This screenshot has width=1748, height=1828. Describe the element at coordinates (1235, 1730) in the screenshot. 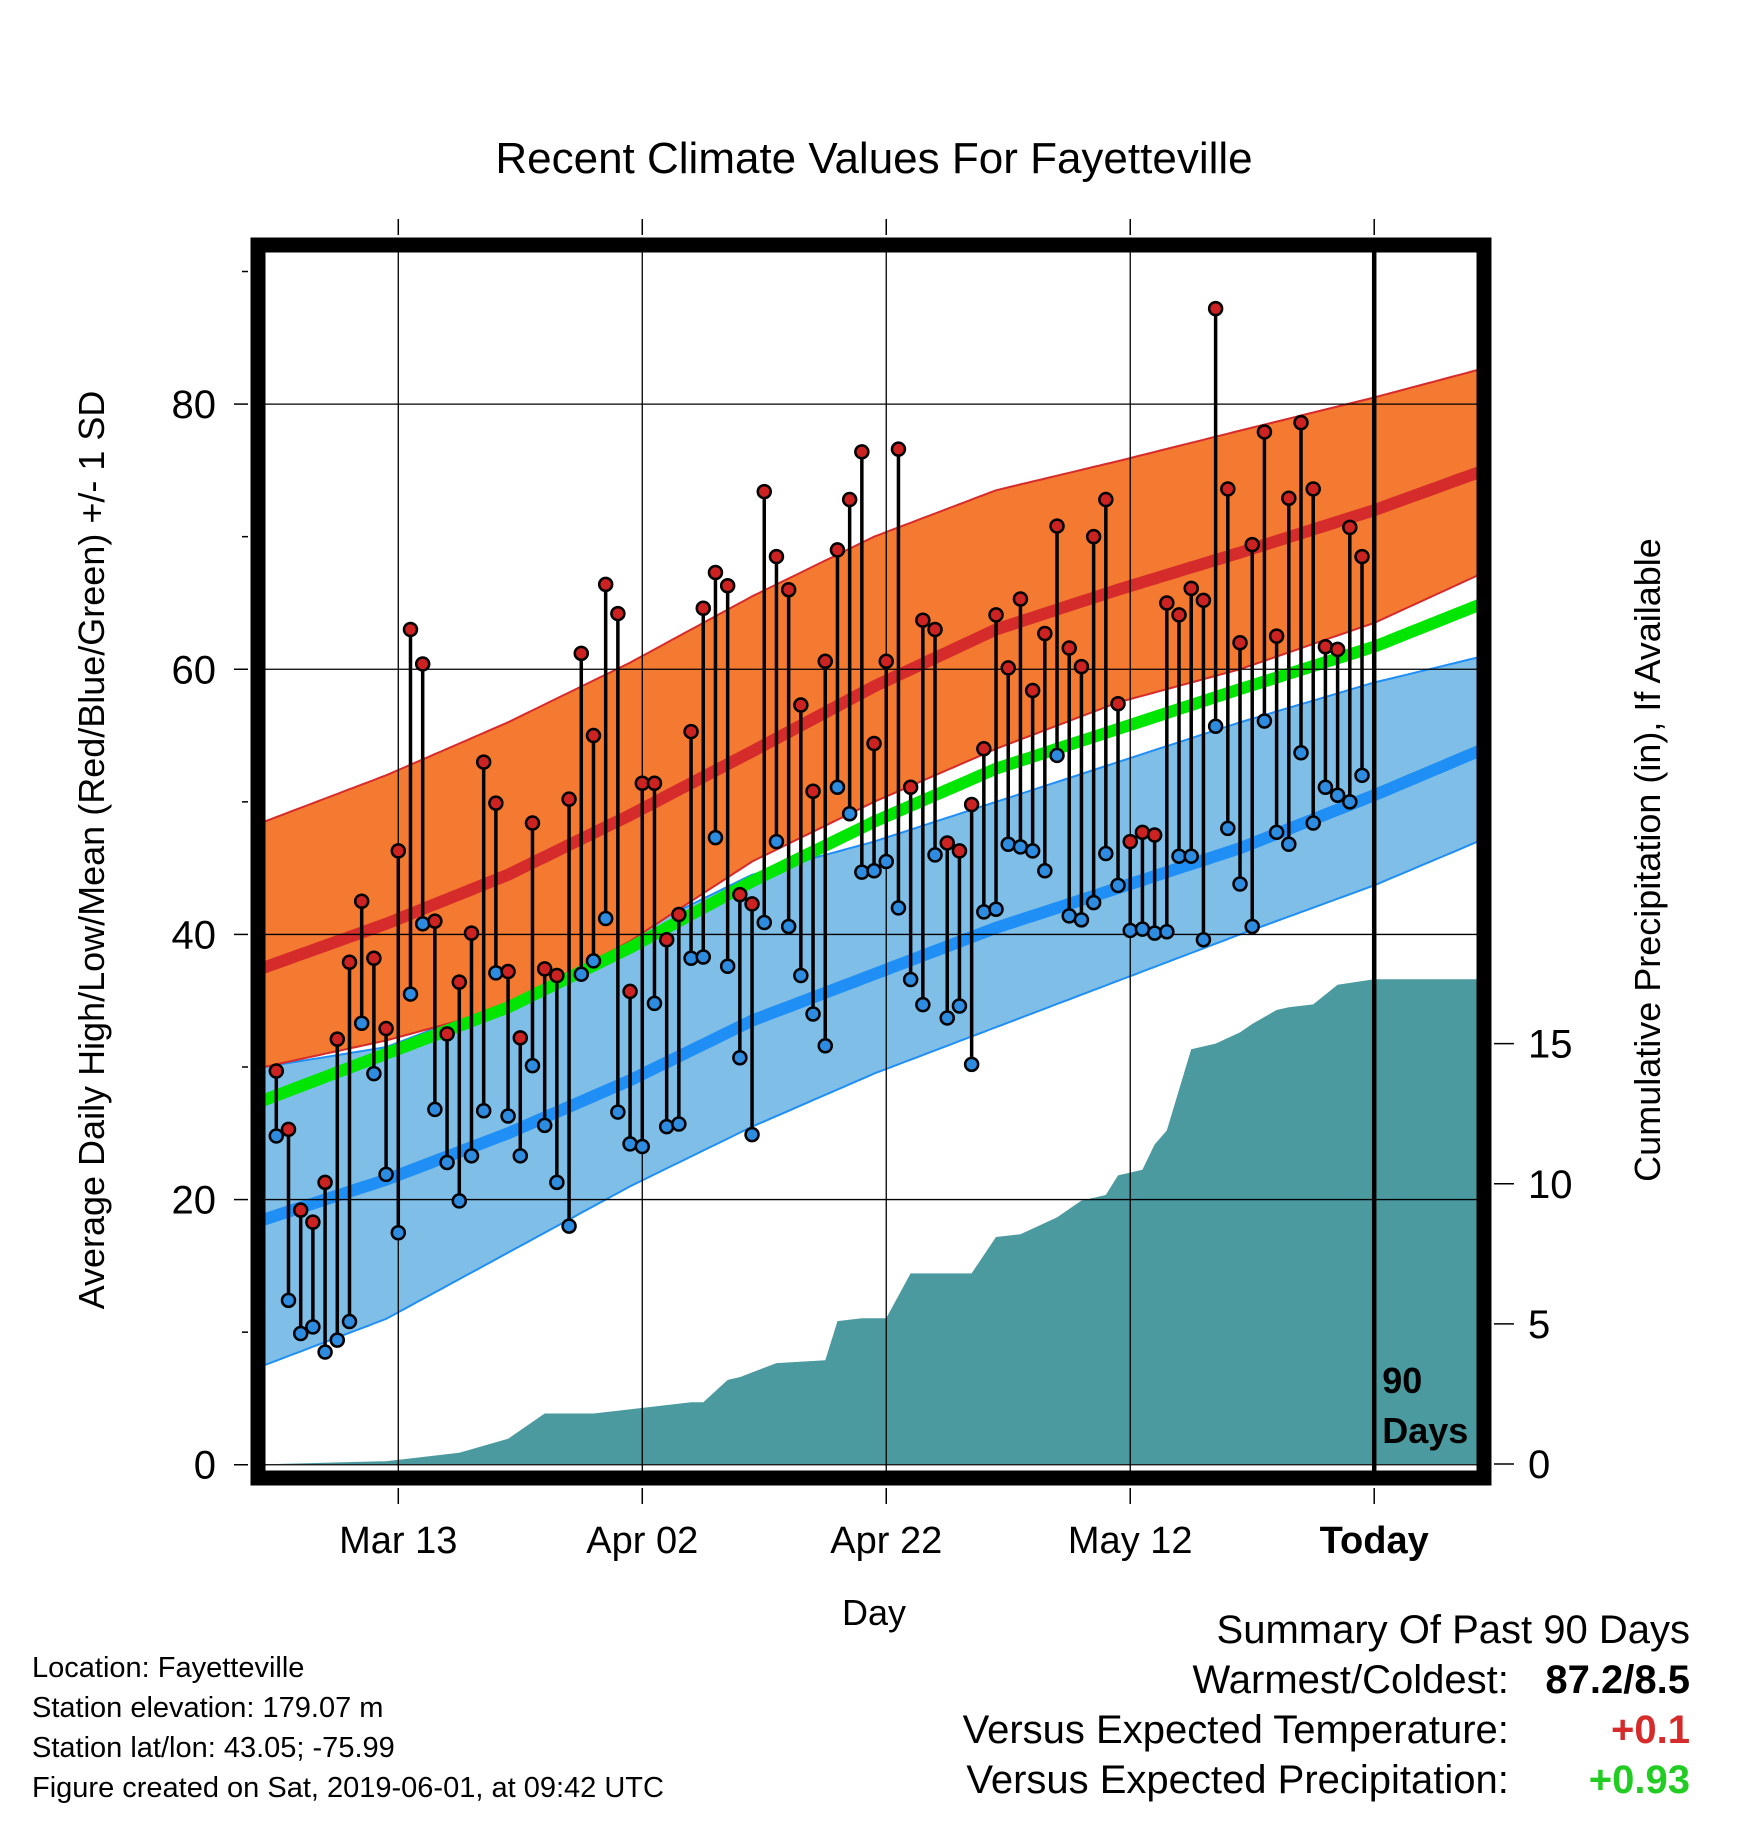

I see `temp-anomaly-label: Versus Expected Temperature:` at that location.